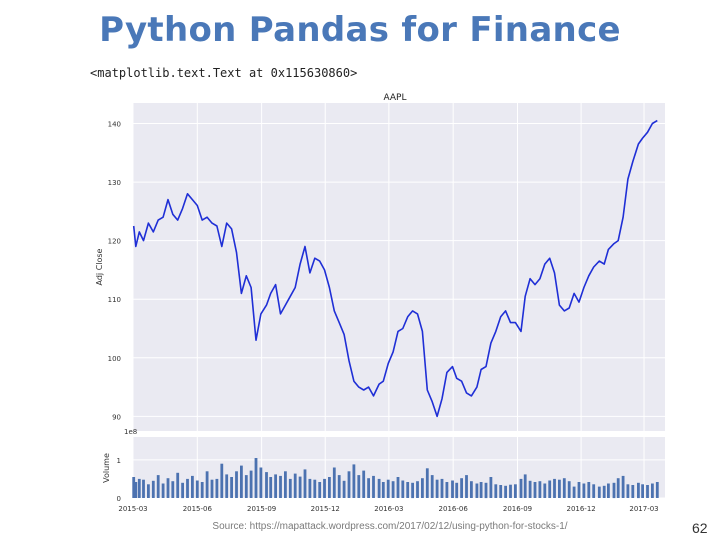  Describe the element at coordinates (394, 98) in the screenshot. I see `chart-title: AAPL` at that location.